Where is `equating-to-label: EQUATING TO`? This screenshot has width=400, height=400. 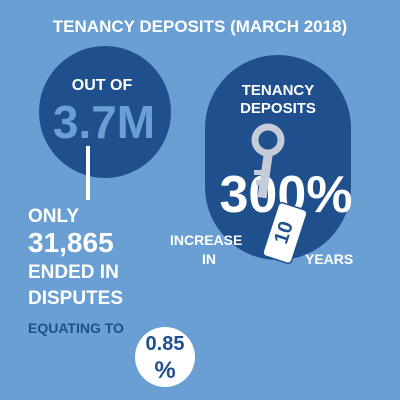
equating-to-label: EQUATING TO is located at coordinates (76, 328).